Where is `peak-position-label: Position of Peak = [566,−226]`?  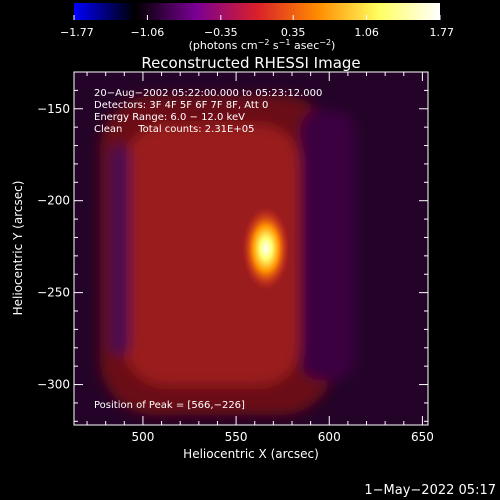
peak-position-label: Position of Peak = [566,−226] is located at coordinates (169, 405).